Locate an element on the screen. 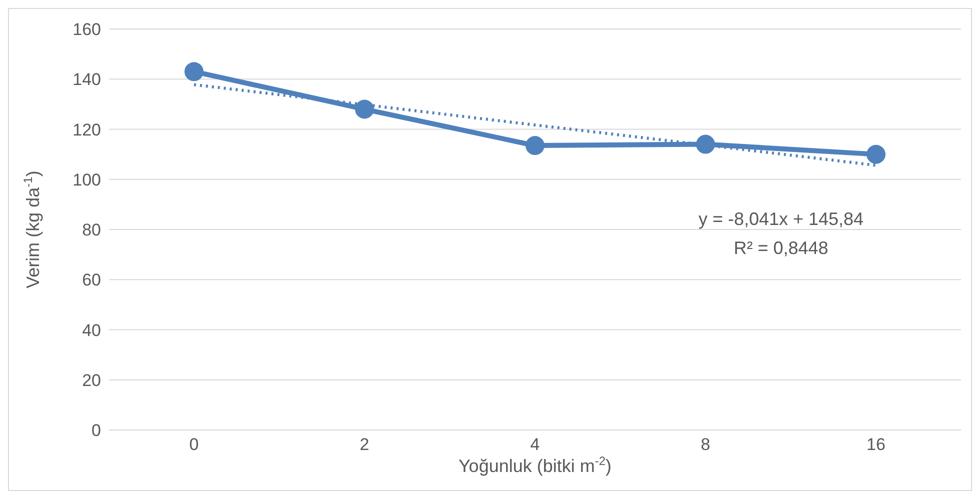 Image resolution: width=980 pixels, height=499 pixels. y-tick-label: 40 is located at coordinates (91, 330).